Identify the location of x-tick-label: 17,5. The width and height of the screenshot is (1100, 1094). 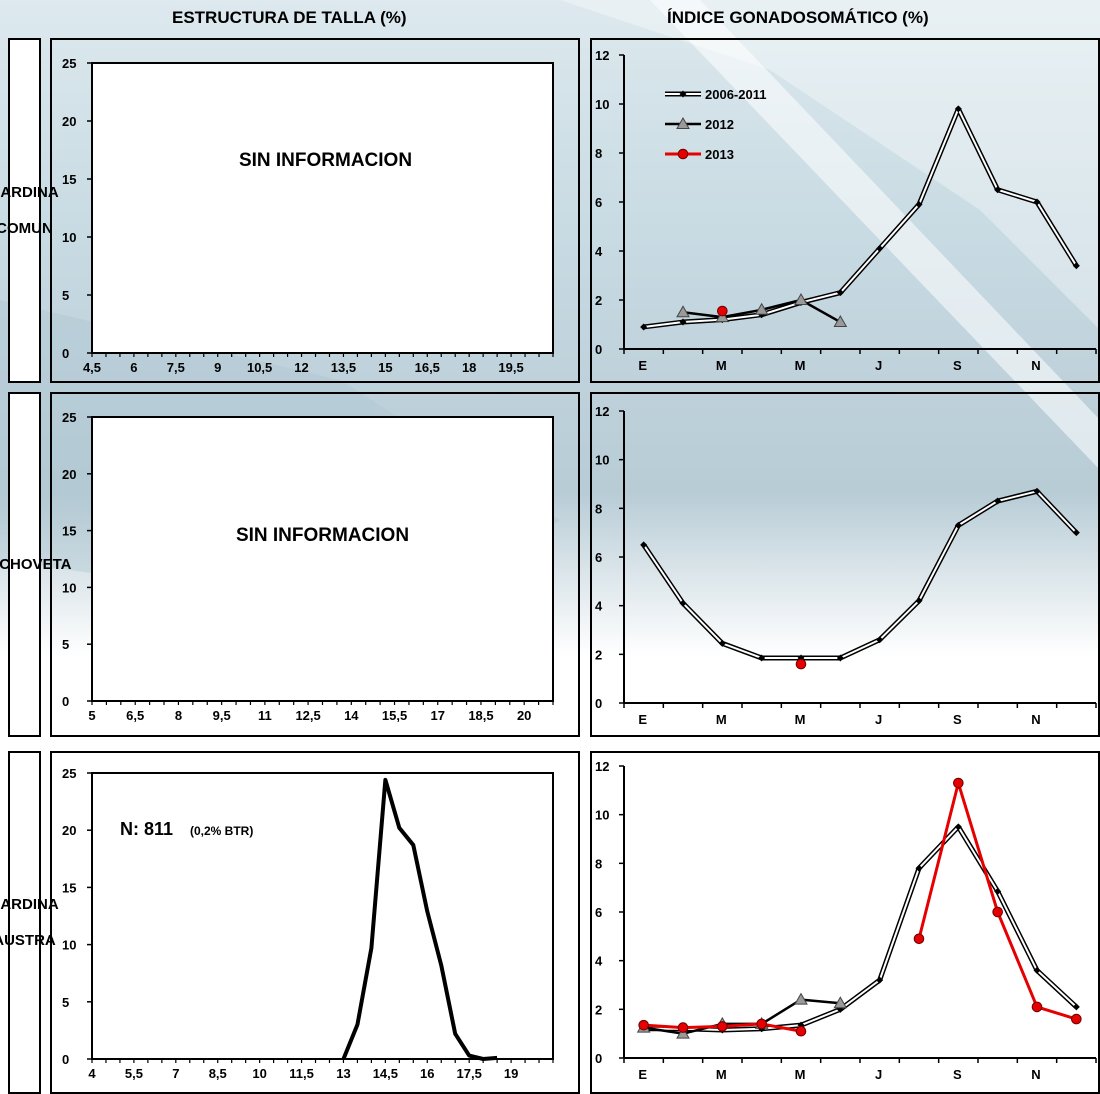
(469, 1073).